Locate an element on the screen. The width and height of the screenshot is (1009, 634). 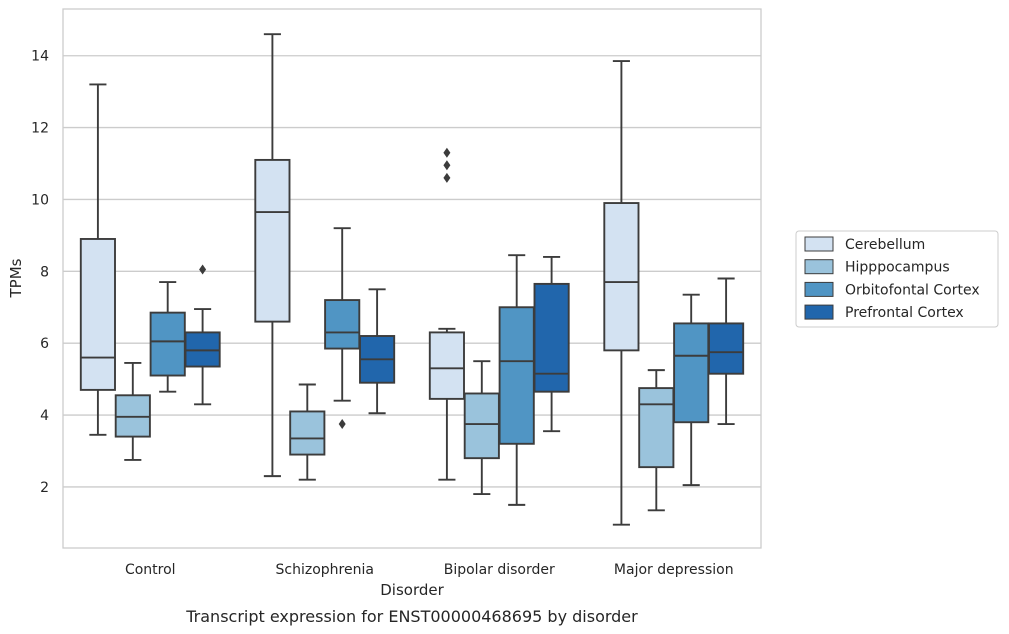
y-axis-label: TPMs is located at coordinates (16, 278).